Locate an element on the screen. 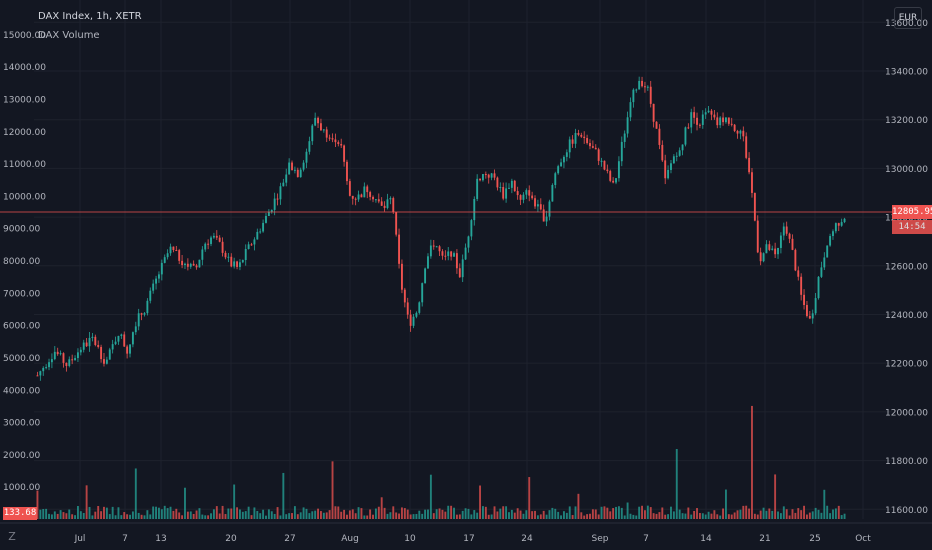 The width and height of the screenshot is (932, 550). timezone-icon: Z is located at coordinates (12, 536).